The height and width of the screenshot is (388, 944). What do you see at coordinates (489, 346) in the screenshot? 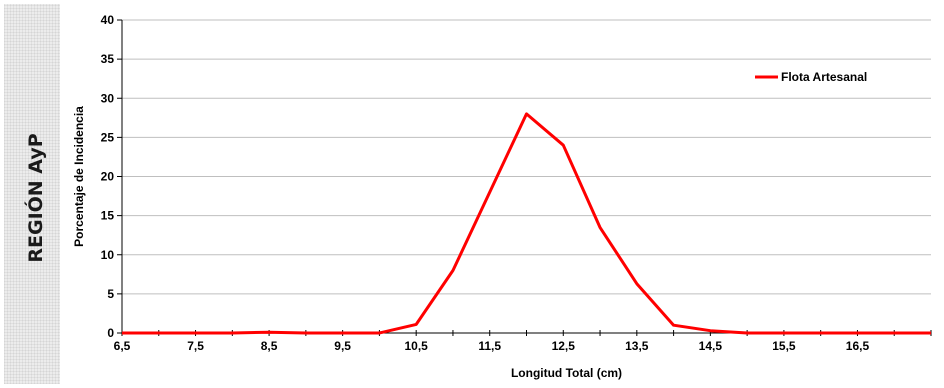
I see `x-tick-label: 11,5` at bounding box center [489, 346].